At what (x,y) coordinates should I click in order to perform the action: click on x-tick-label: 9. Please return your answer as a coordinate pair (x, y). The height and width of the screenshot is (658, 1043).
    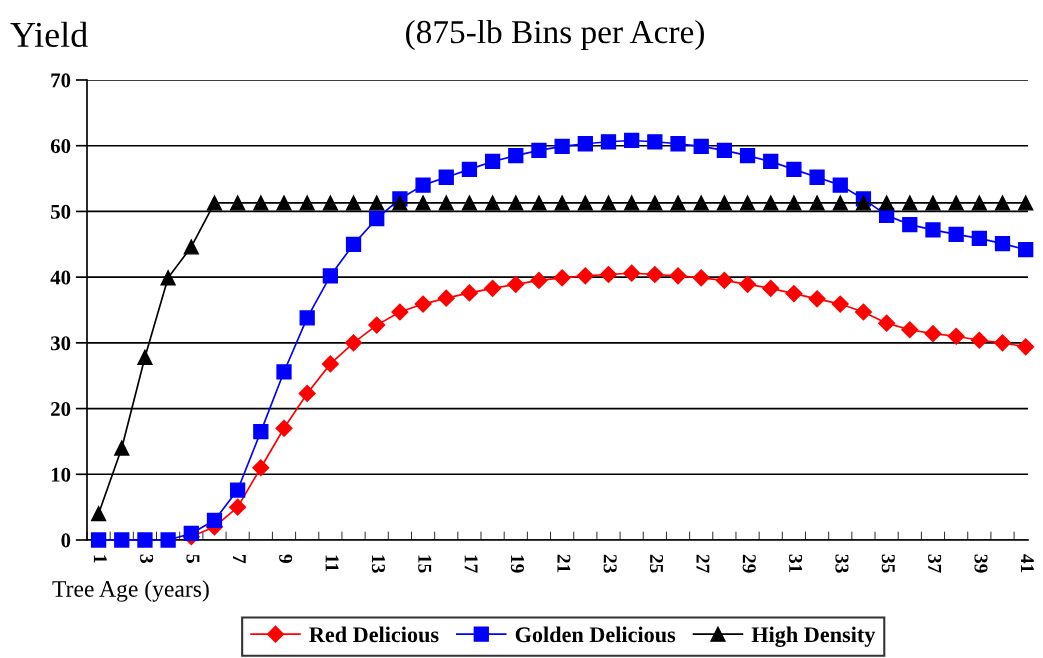
    Looking at the image, I should click on (286, 558).